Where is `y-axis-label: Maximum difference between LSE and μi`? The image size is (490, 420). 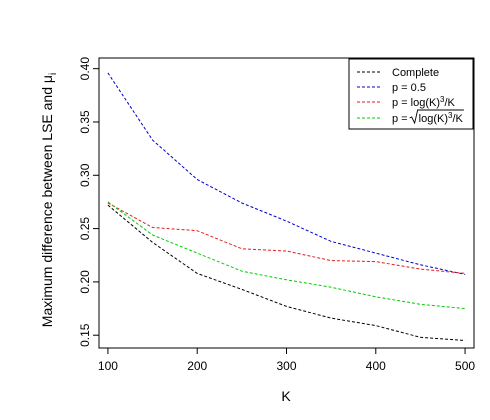
y-axis-label: Maximum difference between LSE and μi is located at coordinates (49, 200).